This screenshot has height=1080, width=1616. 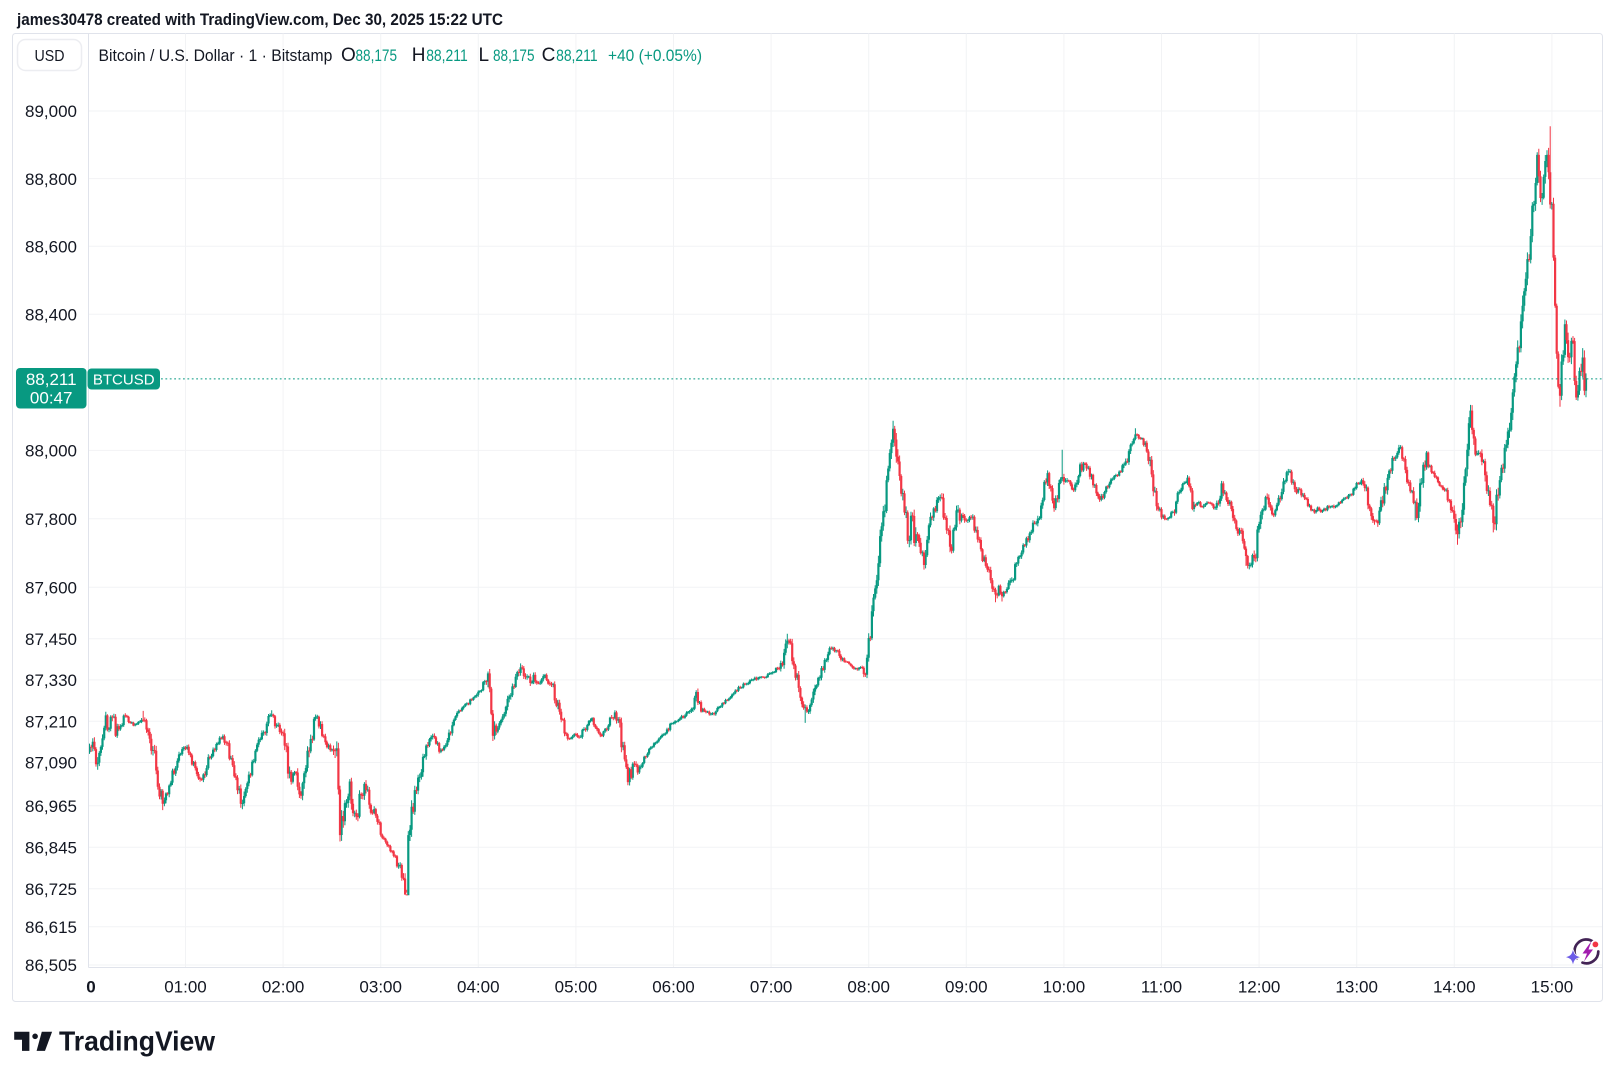 What do you see at coordinates (1064, 986) in the screenshot?
I see `svg-text: 10:00` at bounding box center [1064, 986].